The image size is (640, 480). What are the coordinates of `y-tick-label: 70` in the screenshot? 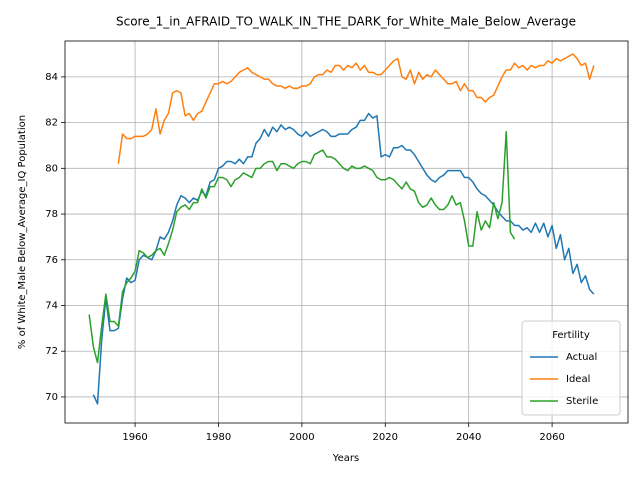 It's located at (51, 397).